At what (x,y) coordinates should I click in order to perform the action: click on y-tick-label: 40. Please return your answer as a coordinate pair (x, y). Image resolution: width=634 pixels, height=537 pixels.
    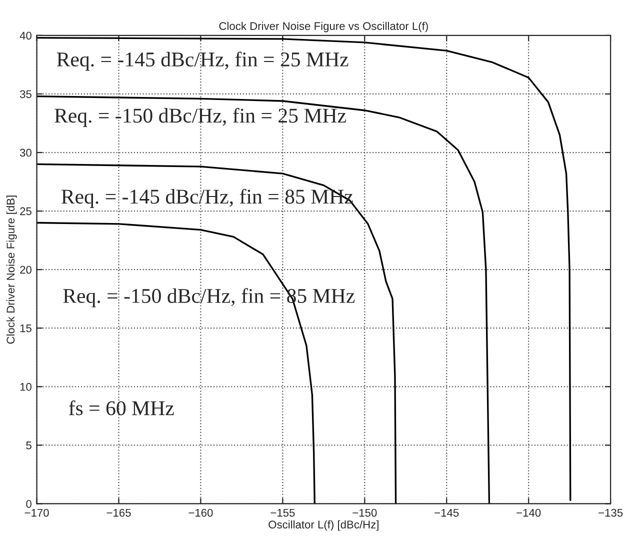
    Looking at the image, I should click on (26, 36).